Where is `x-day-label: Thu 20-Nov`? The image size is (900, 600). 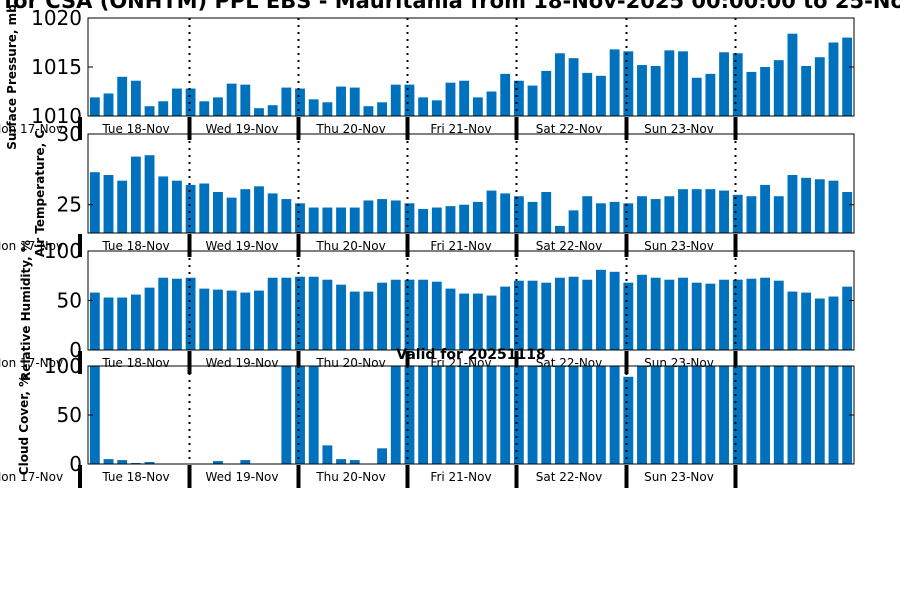 x-day-label: Thu 20-Nov is located at coordinates (350, 246).